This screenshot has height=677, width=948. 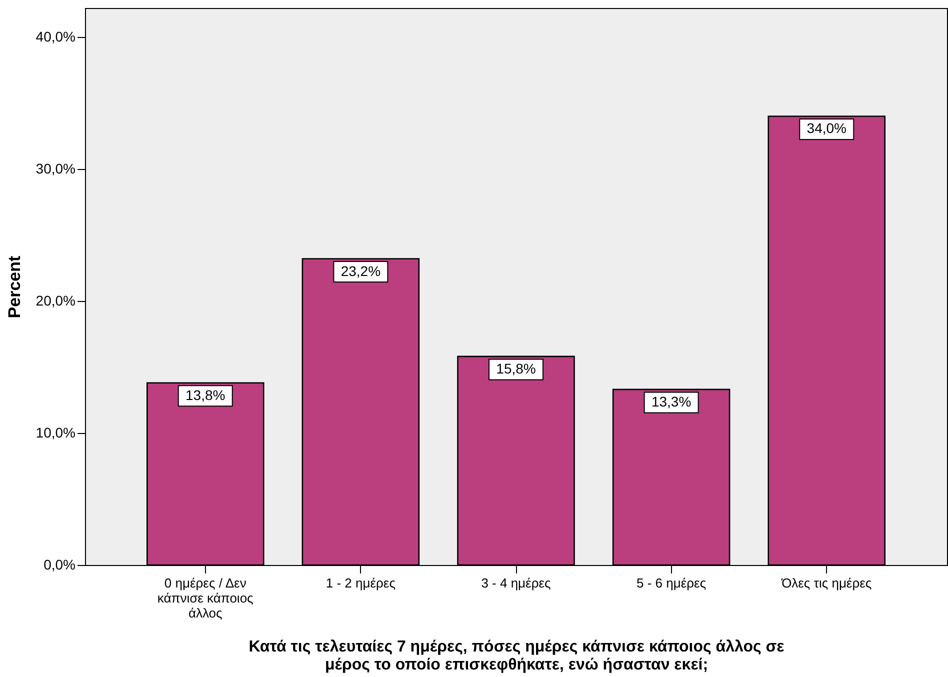 I want to click on y-axis-title: Percent, so click(x=14, y=286).